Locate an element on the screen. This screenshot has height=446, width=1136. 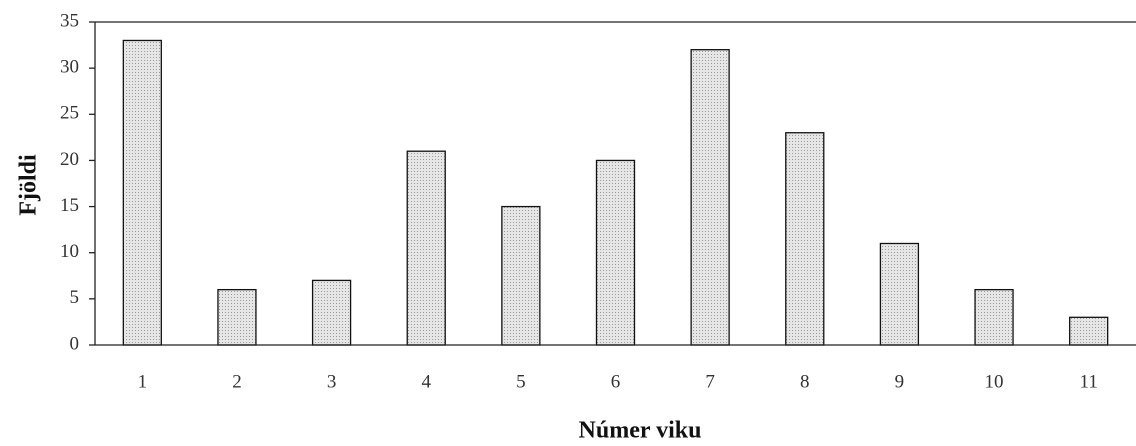
y-tick-label: 0 is located at coordinates (75, 343).